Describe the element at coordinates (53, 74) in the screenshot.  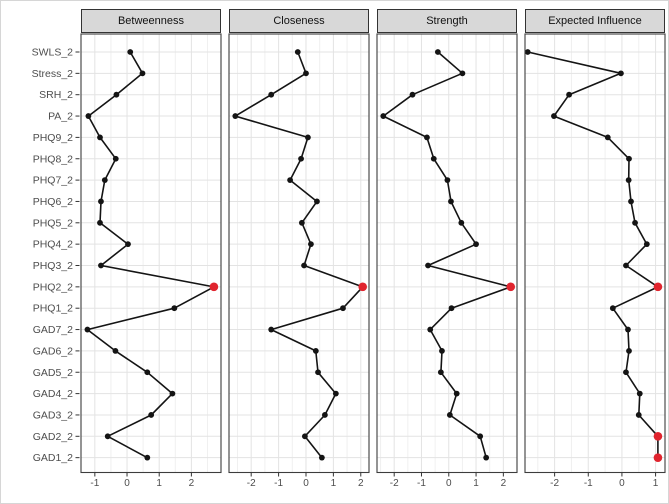
I see `y-axis-label: Stress_2` at that location.